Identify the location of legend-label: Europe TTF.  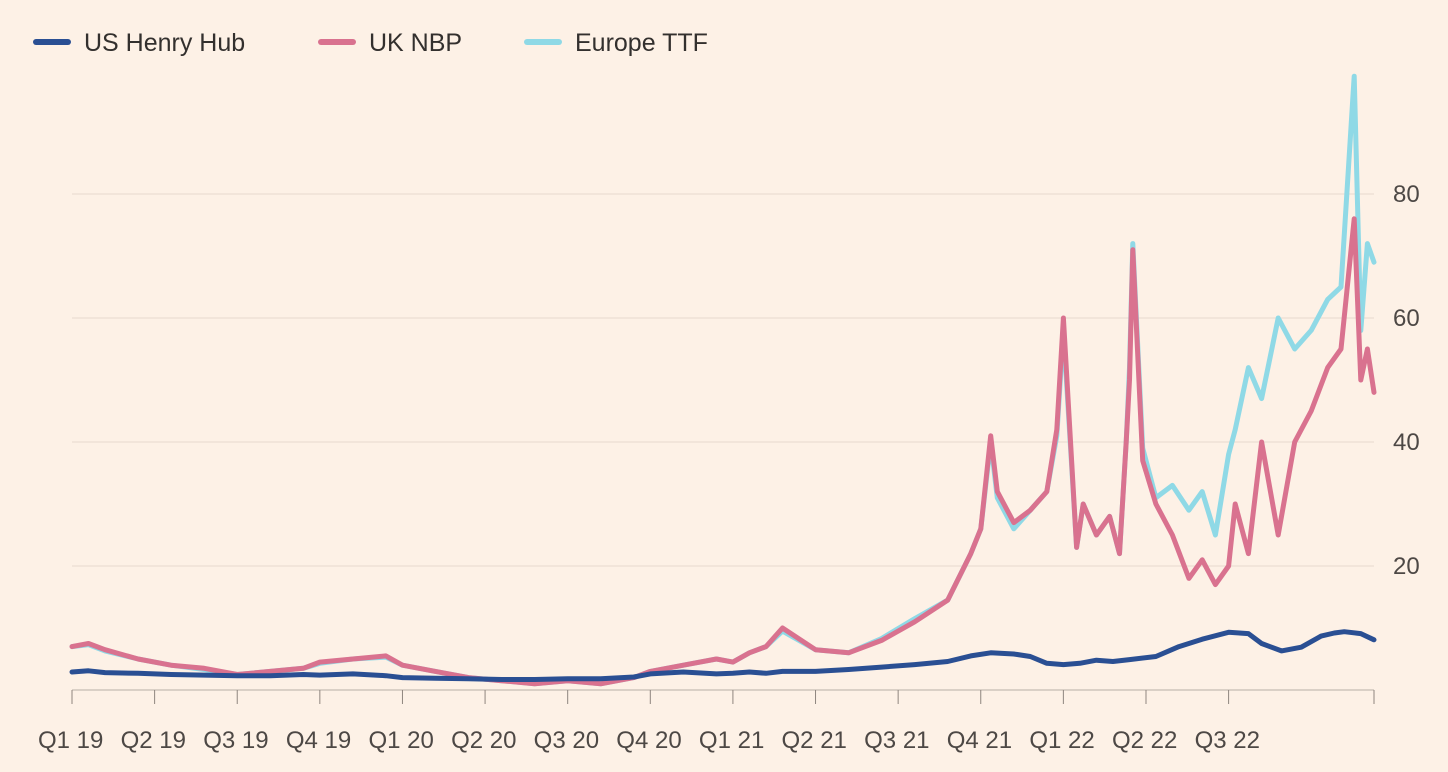
(641, 43).